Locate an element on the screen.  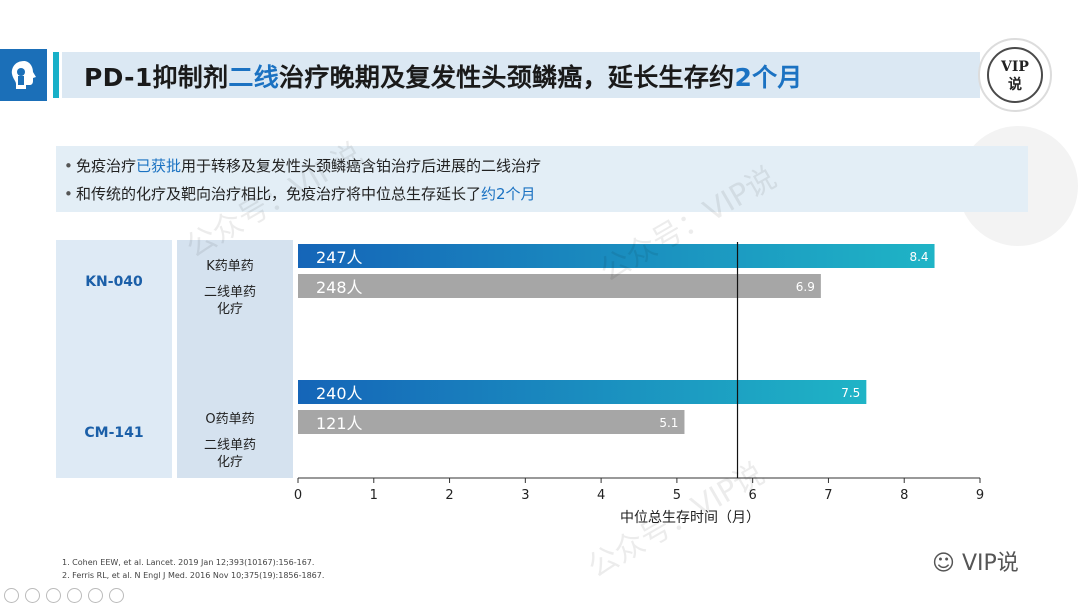
brand-logo is located at coordinates (23, 75).